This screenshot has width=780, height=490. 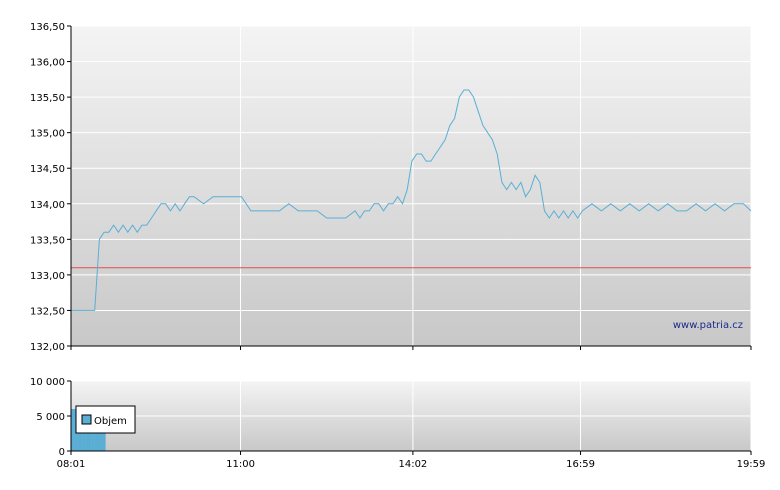 What do you see at coordinates (412, 464) in the screenshot?
I see `x-tick-label: 14:02` at bounding box center [412, 464].